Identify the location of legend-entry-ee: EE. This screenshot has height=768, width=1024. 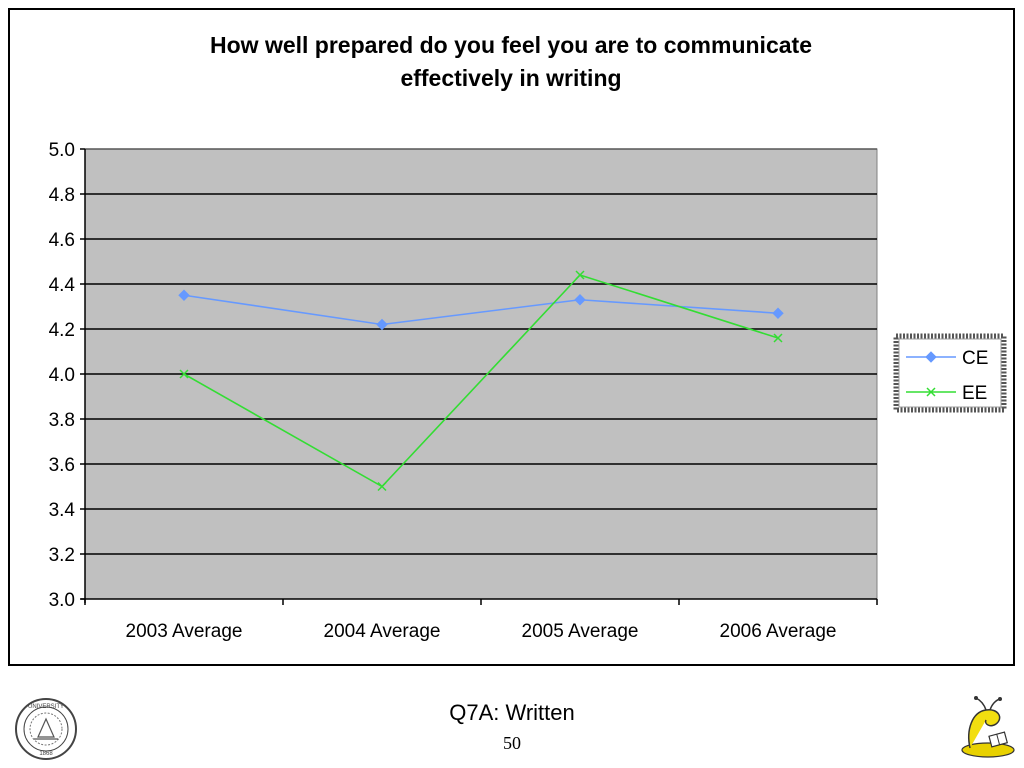
(946, 393).